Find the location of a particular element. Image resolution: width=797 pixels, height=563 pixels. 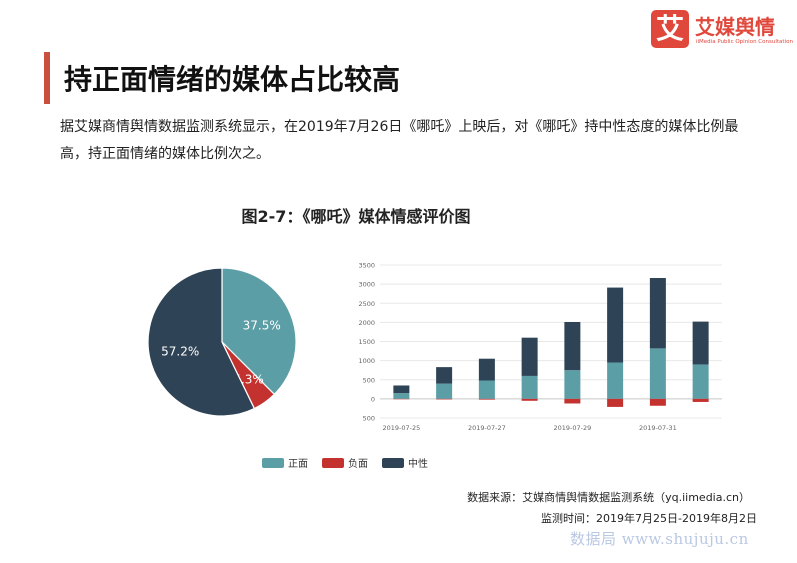

y-tick-label: 3000 is located at coordinates (366, 285).